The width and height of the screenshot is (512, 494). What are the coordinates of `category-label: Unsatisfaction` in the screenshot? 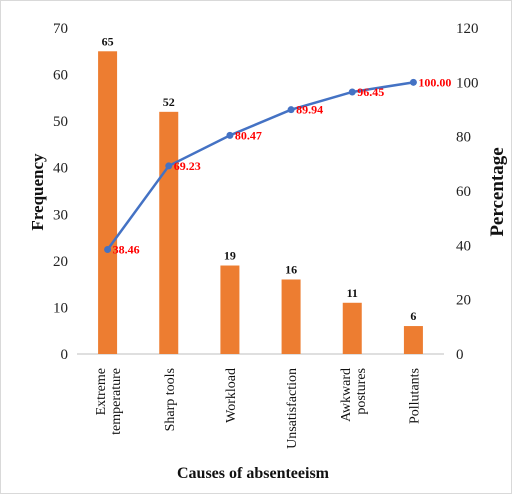 It's located at (292, 408).